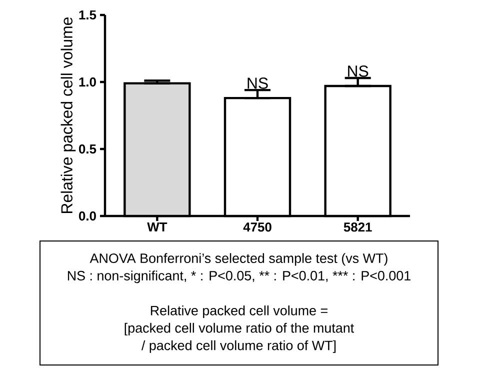  What do you see at coordinates (87, 82) in the screenshot?
I see `y-tick-label: 1.0` at bounding box center [87, 82].